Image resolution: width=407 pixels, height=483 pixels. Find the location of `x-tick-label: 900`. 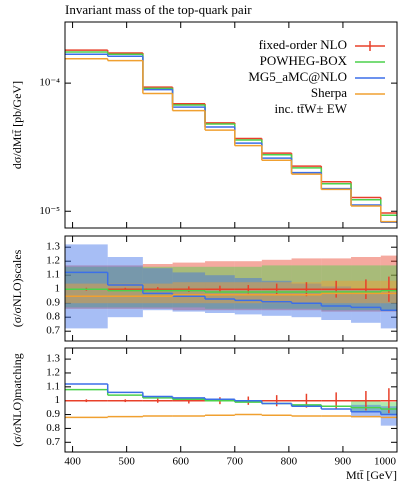

x-tick-label: 900 is located at coordinates (343, 462).